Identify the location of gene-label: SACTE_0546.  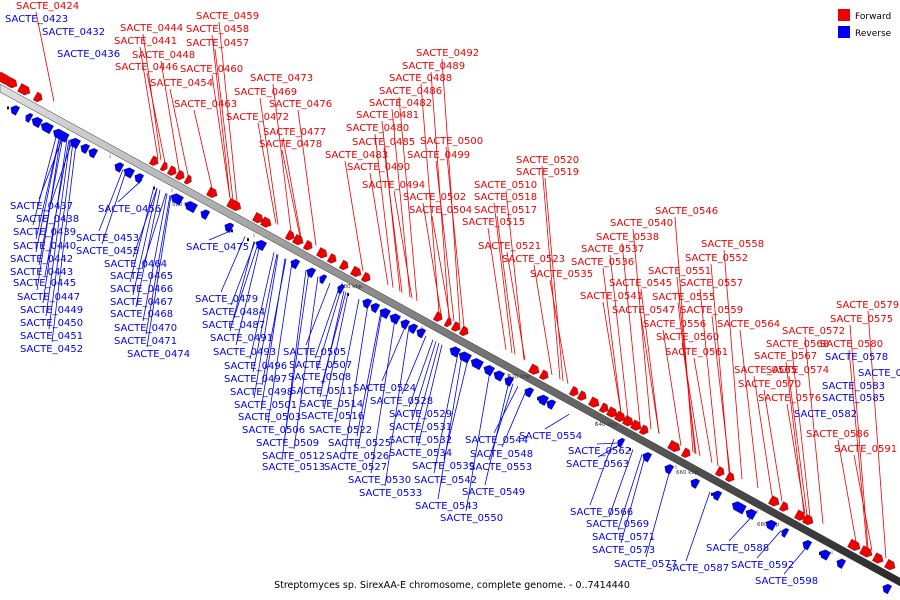
(686, 211).